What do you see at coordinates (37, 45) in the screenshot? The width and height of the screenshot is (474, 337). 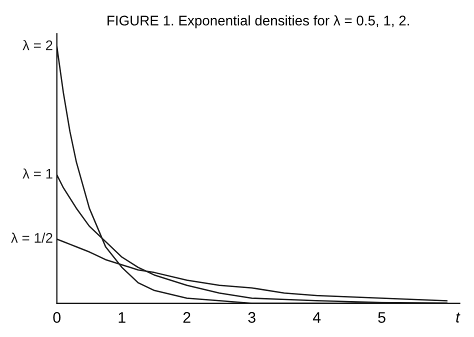 I see `series-label: λ = 2` at bounding box center [37, 45].